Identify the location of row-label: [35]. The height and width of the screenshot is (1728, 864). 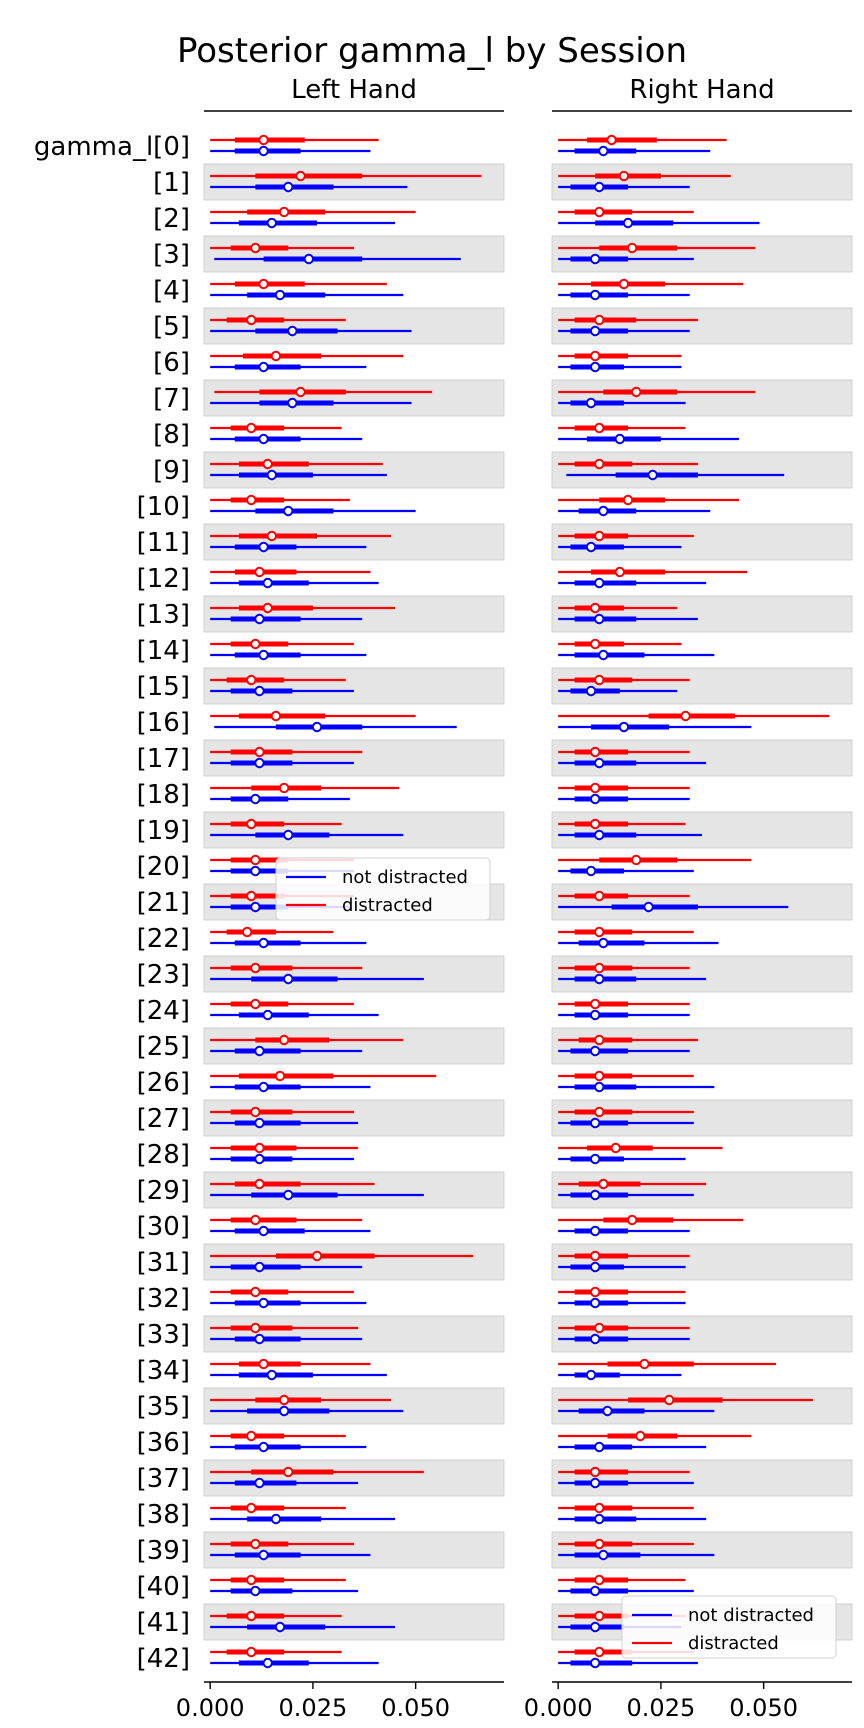
(163, 1407).